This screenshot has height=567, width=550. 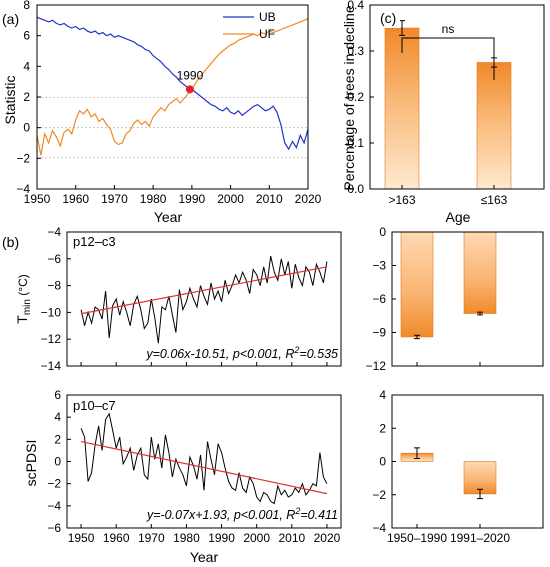 I want to click on tmin-period-ticks: −12 −9 −6 −3 0, so click(x=423, y=299).